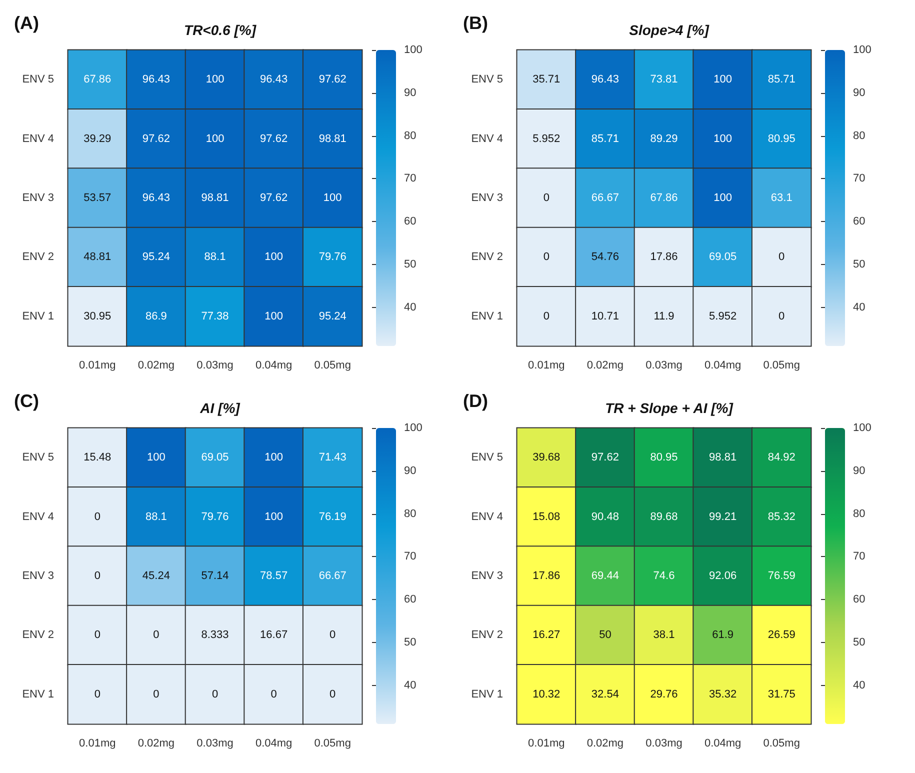 Image resolution: width=915 pixels, height=773 pixels. I want to click on data-label: 67.86, so click(98, 80).